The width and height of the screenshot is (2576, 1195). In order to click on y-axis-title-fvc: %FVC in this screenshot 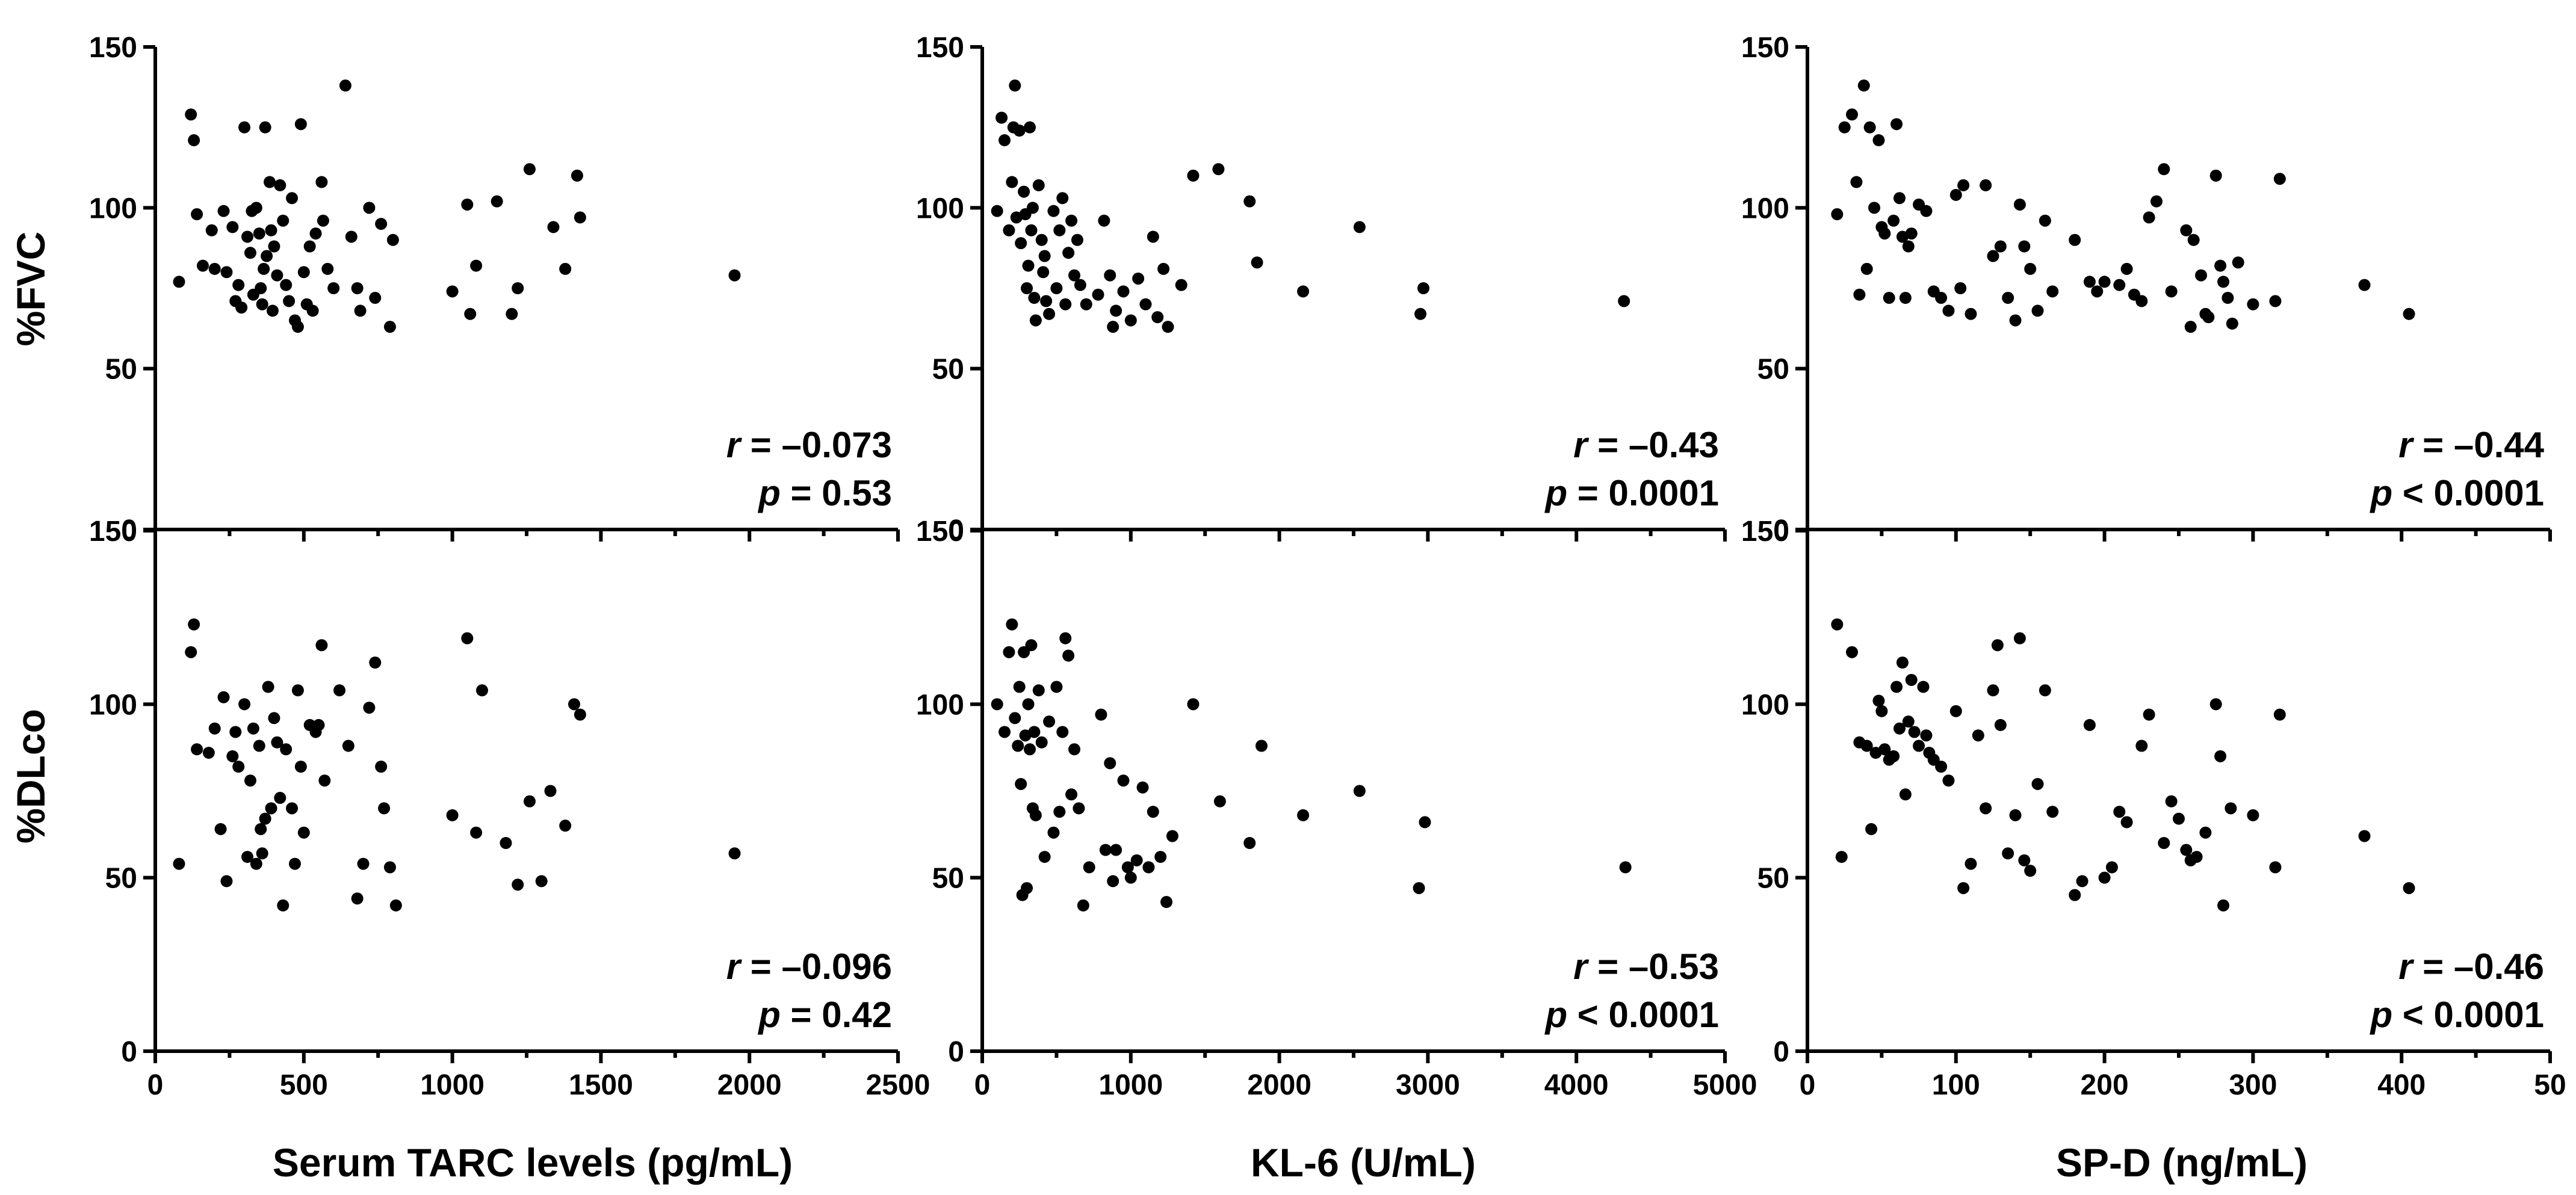, I will do `click(30, 289)`.